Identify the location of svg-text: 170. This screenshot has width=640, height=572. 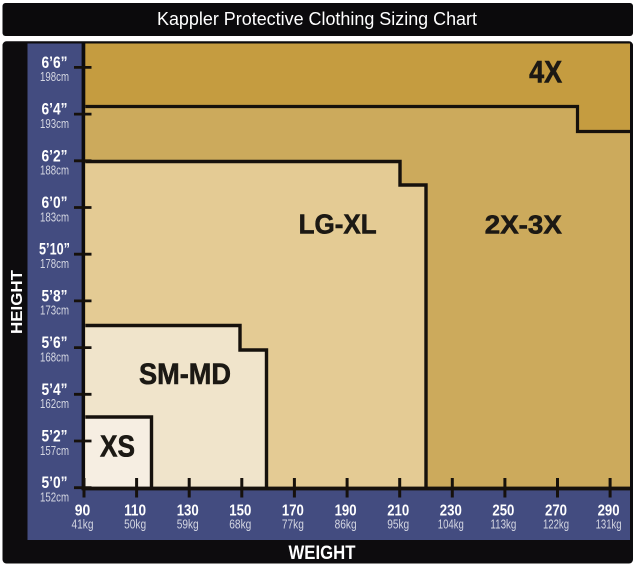
(293, 511).